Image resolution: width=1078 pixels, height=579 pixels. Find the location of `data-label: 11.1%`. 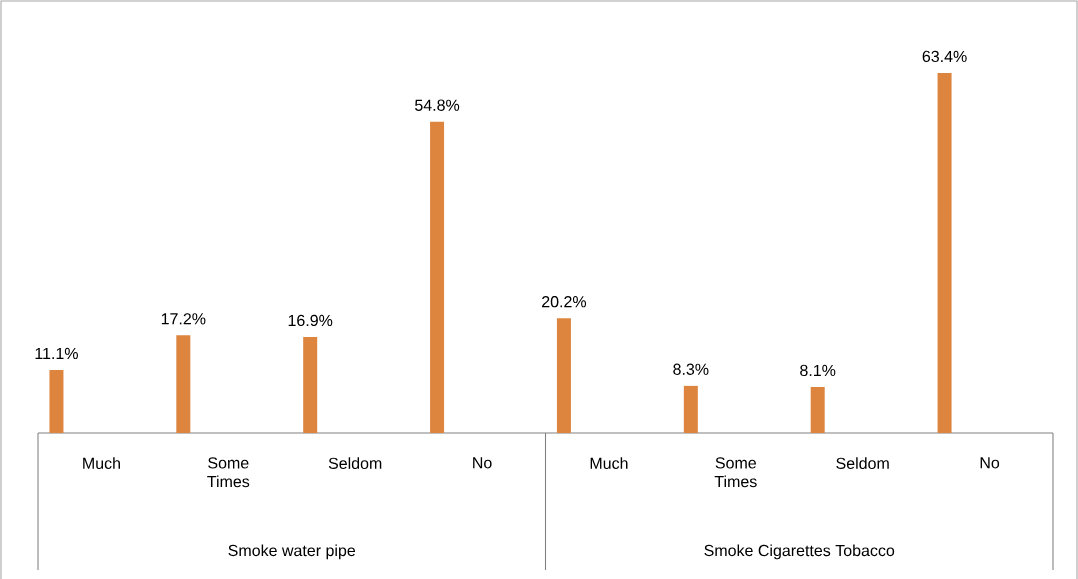

data-label: 11.1% is located at coordinates (56, 353).